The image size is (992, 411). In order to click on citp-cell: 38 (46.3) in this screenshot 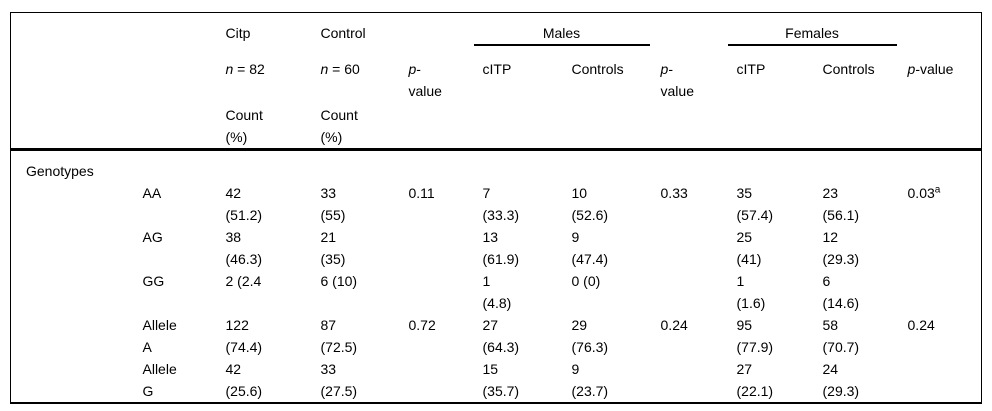, I will do `click(244, 247)`.